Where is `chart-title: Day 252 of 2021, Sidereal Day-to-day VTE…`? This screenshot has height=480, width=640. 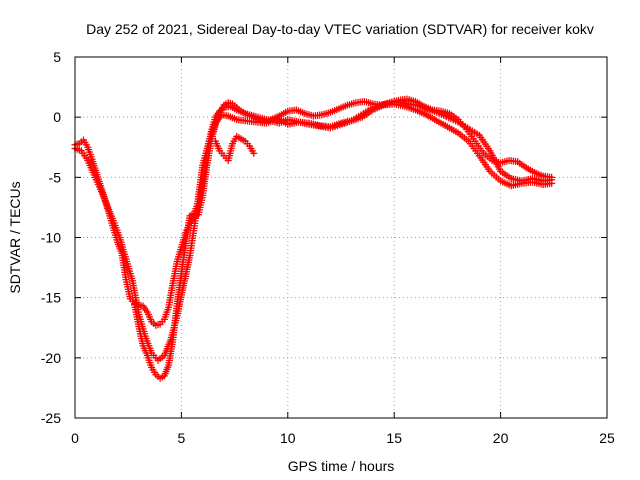 chart-title: Day 252 of 2021, Sidereal Day-to-day VTE… is located at coordinates (340, 29).